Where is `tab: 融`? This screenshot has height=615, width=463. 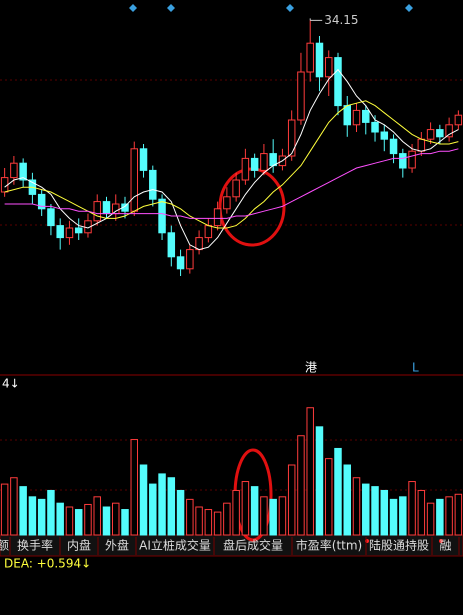
tab: 融 is located at coordinates (445, 546).